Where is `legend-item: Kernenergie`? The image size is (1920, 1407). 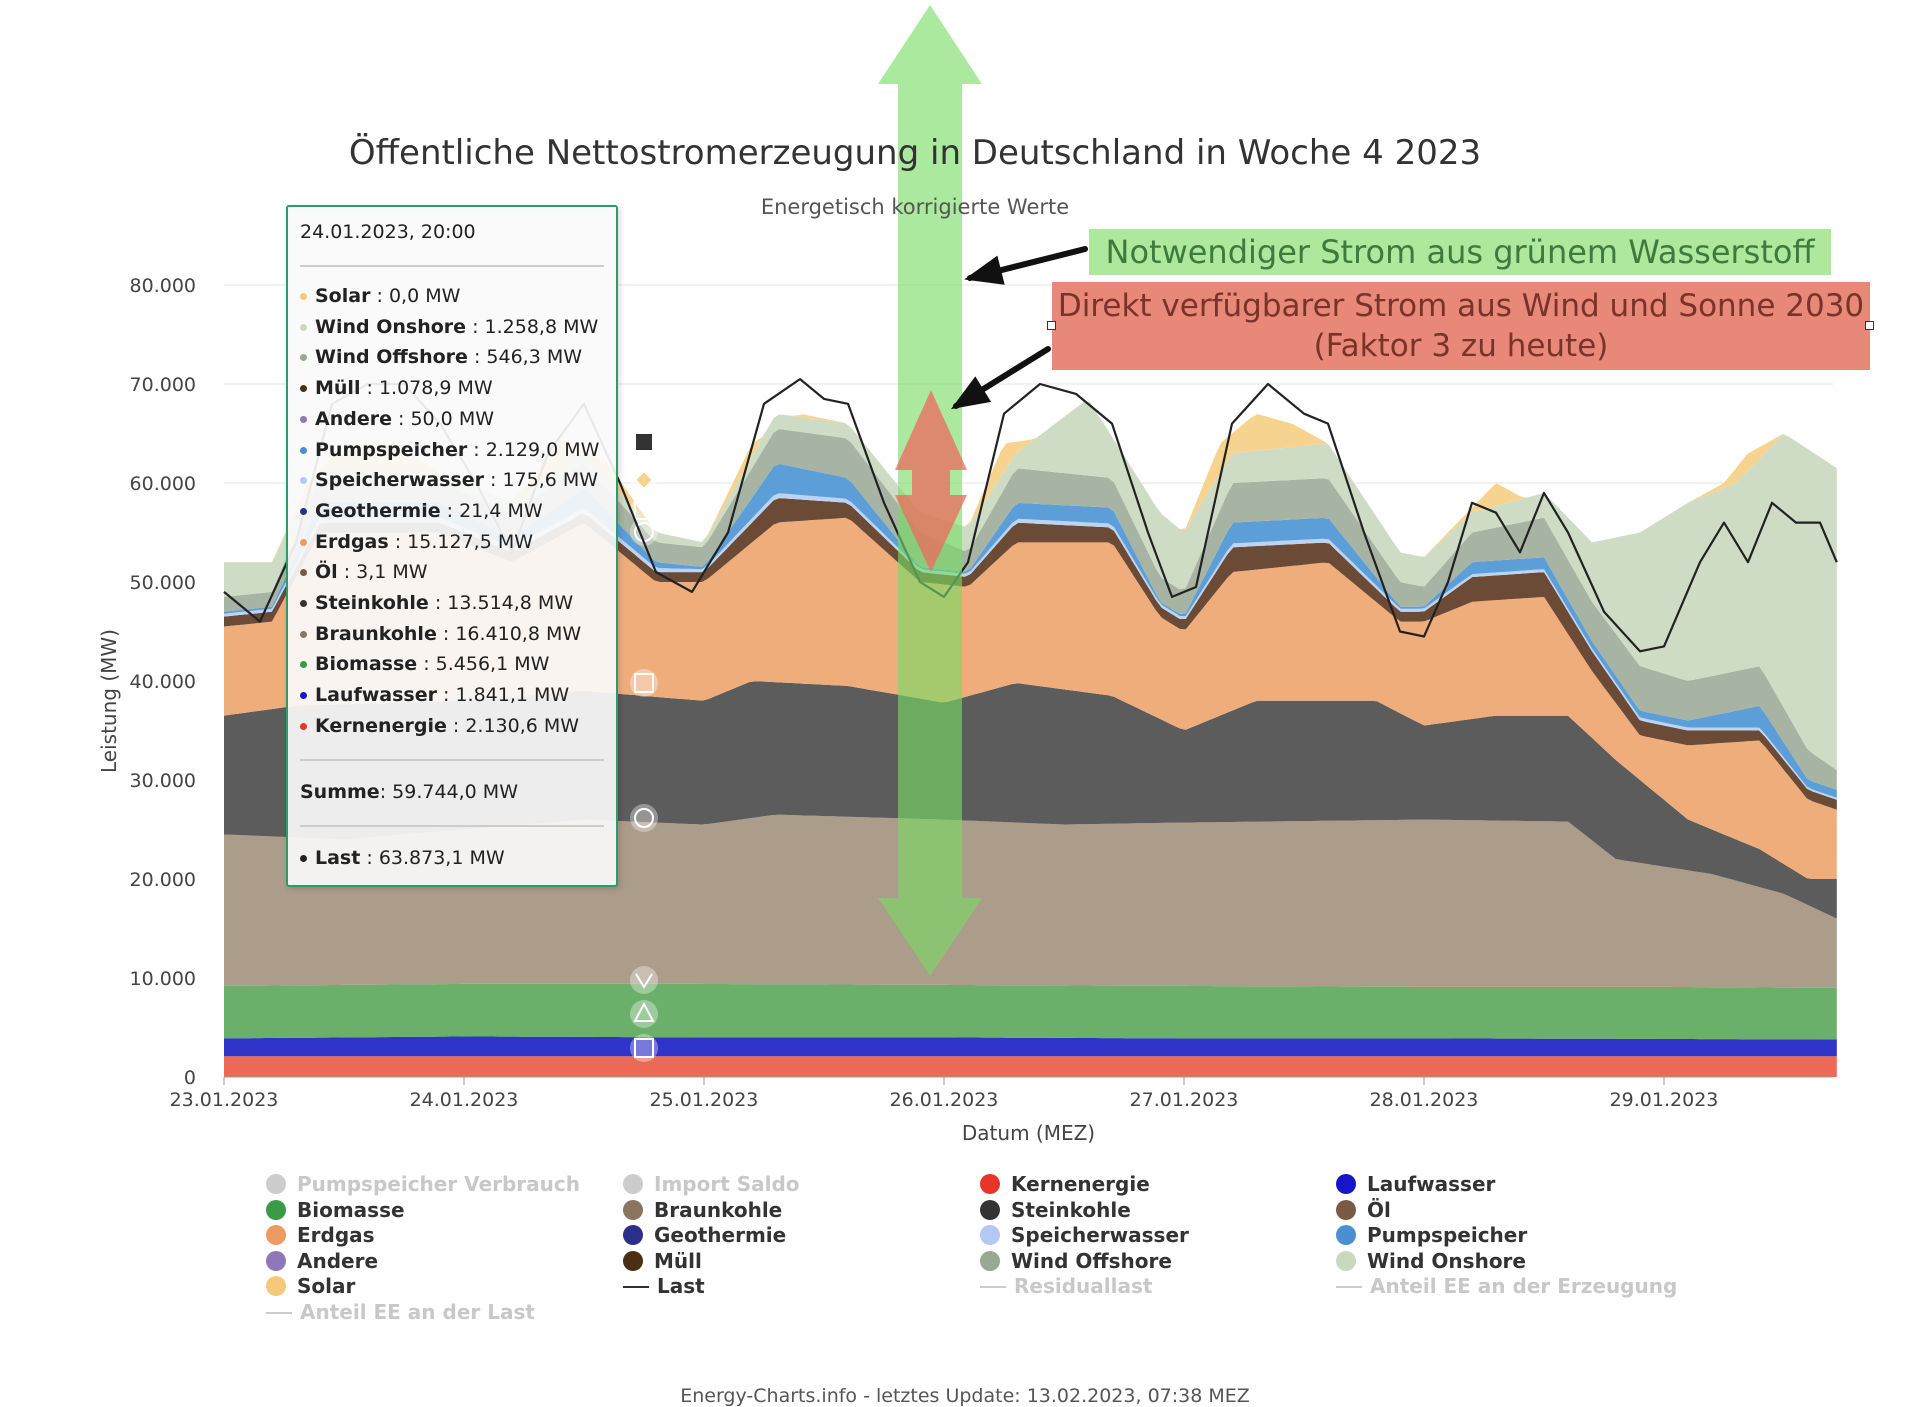
legend-item: Kernenergie is located at coordinates (1065, 1184).